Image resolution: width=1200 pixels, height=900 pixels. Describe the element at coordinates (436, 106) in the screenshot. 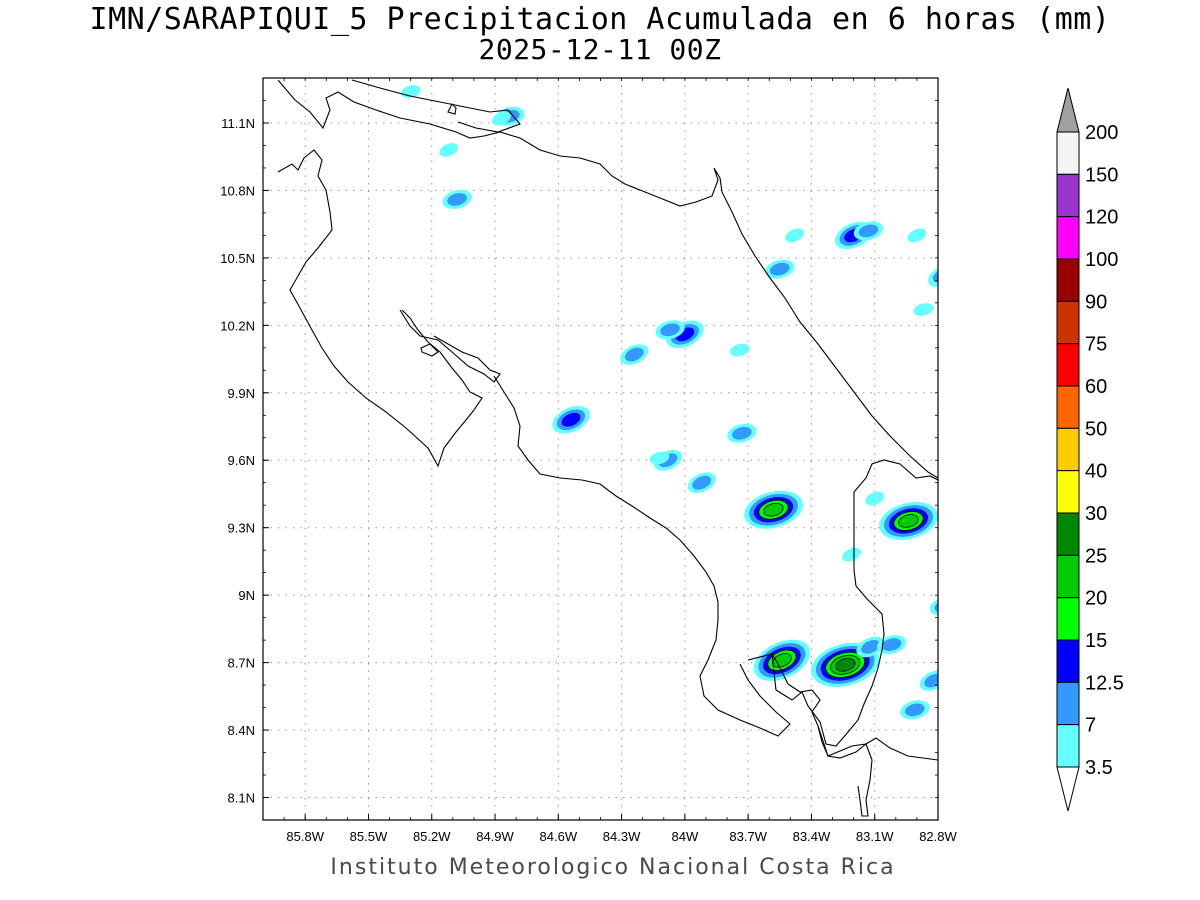

I see `lake-nicaragua-shore` at that location.